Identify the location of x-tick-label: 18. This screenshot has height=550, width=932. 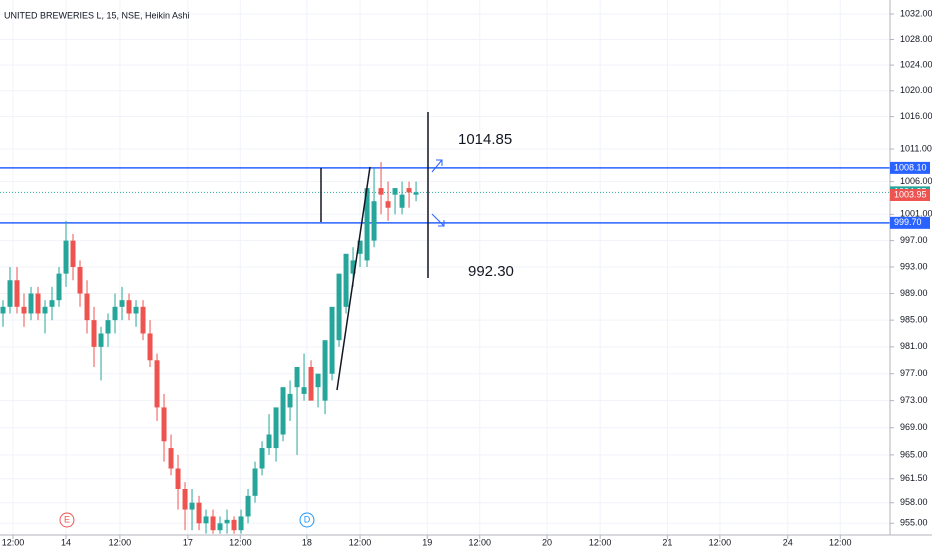
(307, 542).